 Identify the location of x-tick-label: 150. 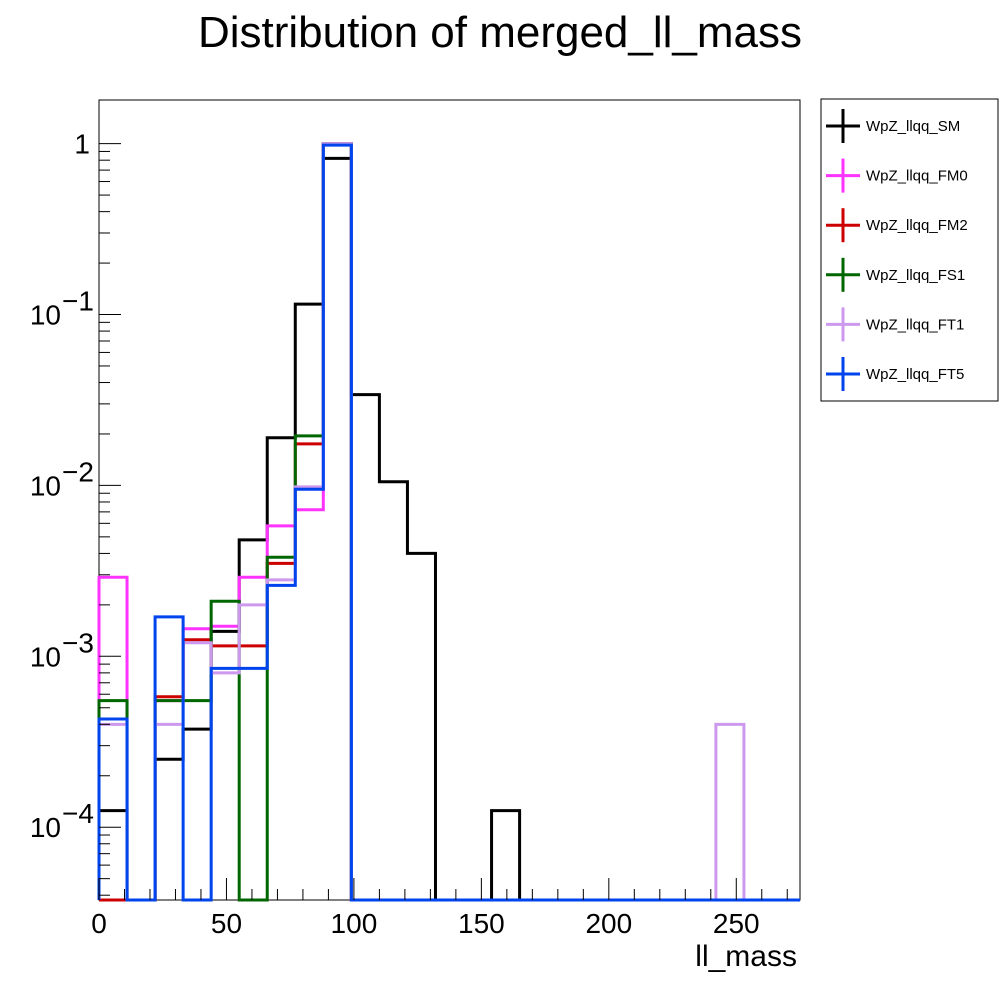
(481, 923).